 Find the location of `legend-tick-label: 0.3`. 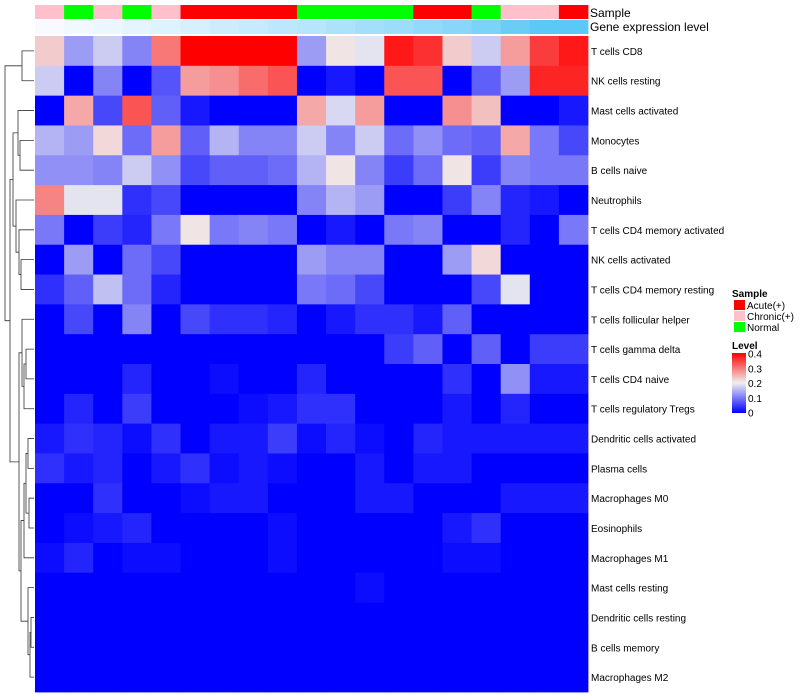

legend-tick-label: 0.3 is located at coordinates (755, 369).